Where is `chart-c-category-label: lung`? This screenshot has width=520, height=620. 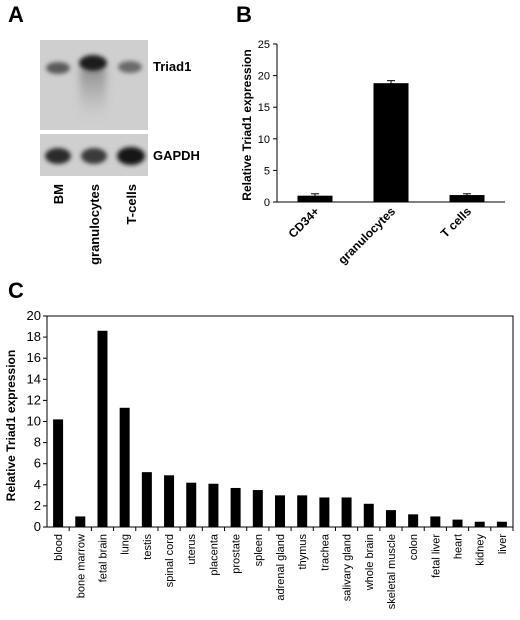
chart-c-category-label: lung is located at coordinates (126, 544).